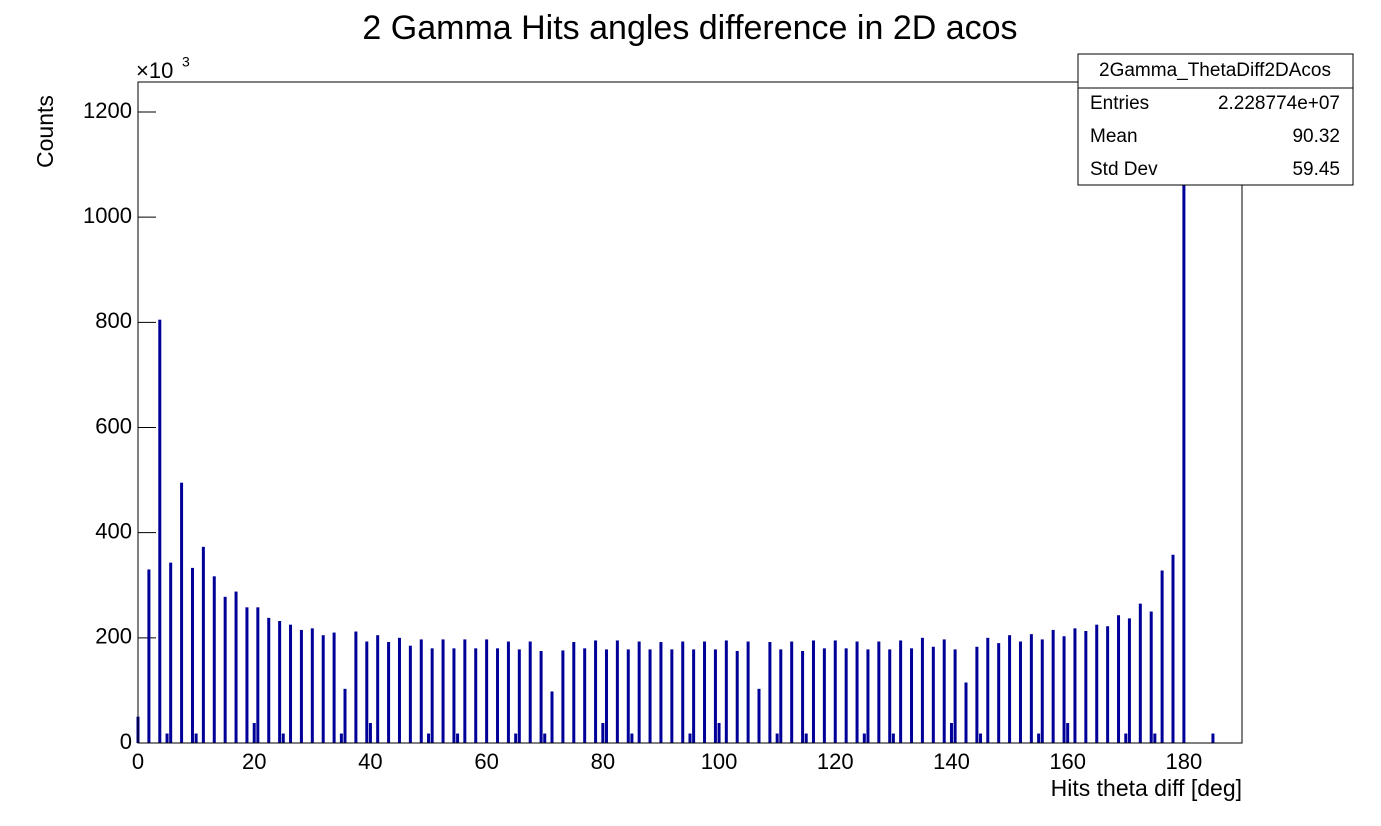 Image resolution: width=1381 pixels, height=826 pixels. What do you see at coordinates (1114, 136) in the screenshot?
I see `stats-key: Mean` at bounding box center [1114, 136].